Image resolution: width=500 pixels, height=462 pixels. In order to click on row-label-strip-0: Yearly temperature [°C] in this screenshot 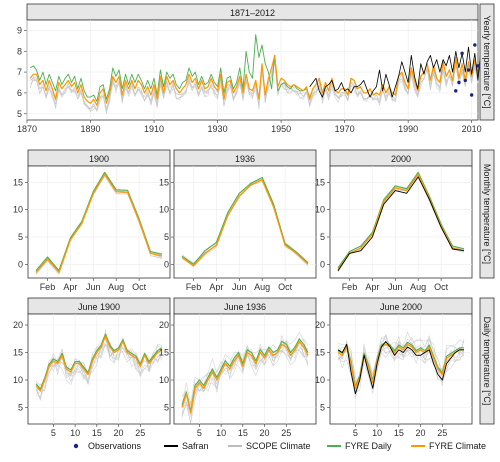, I will do `click(487, 62)`.